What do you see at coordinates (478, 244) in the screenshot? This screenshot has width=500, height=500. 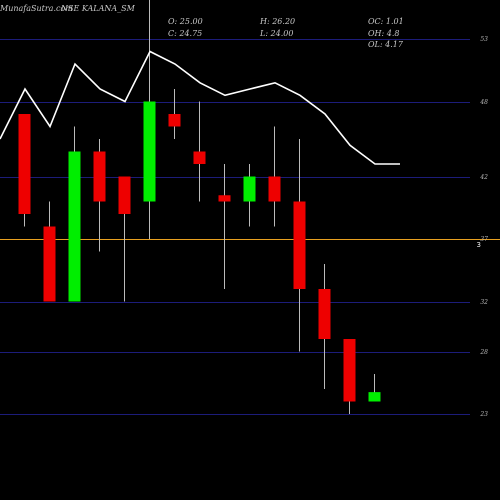 I see `reference-badge: 3` at bounding box center [478, 244].